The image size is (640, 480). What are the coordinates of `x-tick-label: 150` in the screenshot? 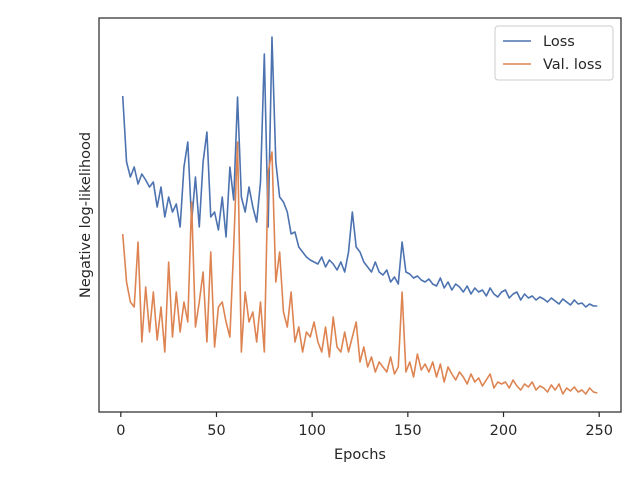 It's located at (408, 431).